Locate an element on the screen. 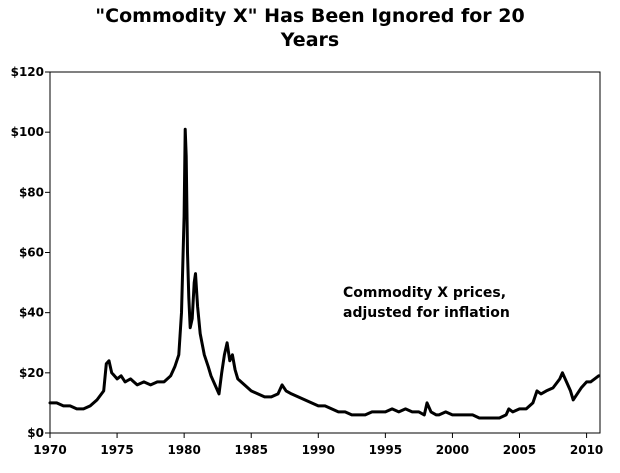  y-tick-label: $20 is located at coordinates (31, 373).